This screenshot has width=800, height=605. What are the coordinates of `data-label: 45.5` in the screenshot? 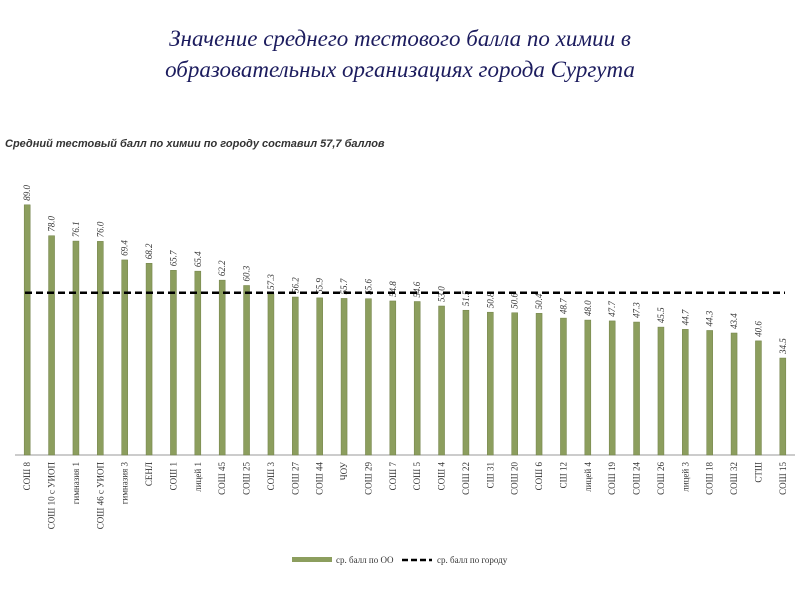 It's located at (661, 315).